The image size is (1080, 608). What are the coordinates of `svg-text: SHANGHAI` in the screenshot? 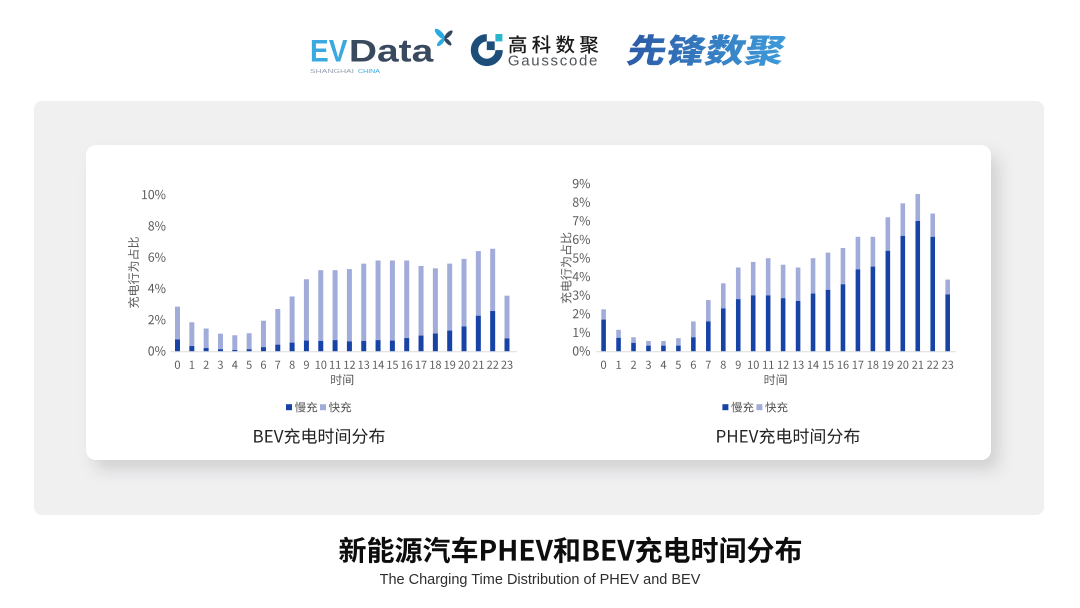 It's located at (332, 72).